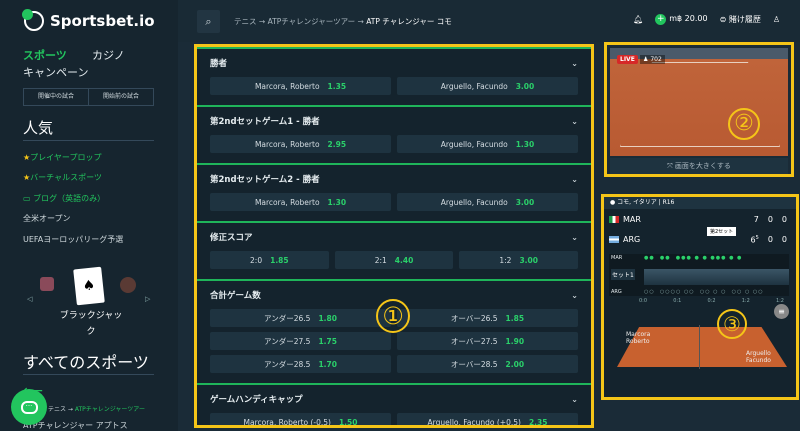 Image resolution: width=800 pixels, height=431 pixels. I want to click on video-stream: LIVE ♟ 702 ② ⤧ 画面を大きくする, so click(699, 109).